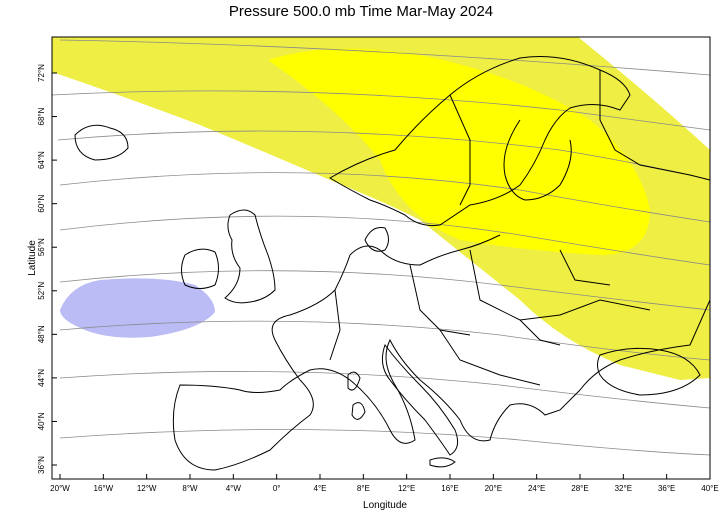 This screenshot has height=513, width=722. Describe the element at coordinates (250, 256) in the screenshot. I see `great-britain-coast` at that location.